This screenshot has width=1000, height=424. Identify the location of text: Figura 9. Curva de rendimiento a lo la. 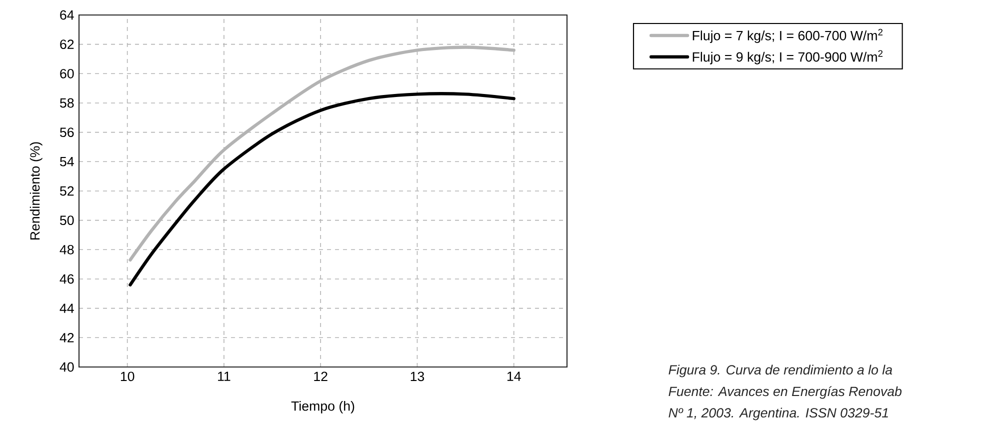
(780, 371).